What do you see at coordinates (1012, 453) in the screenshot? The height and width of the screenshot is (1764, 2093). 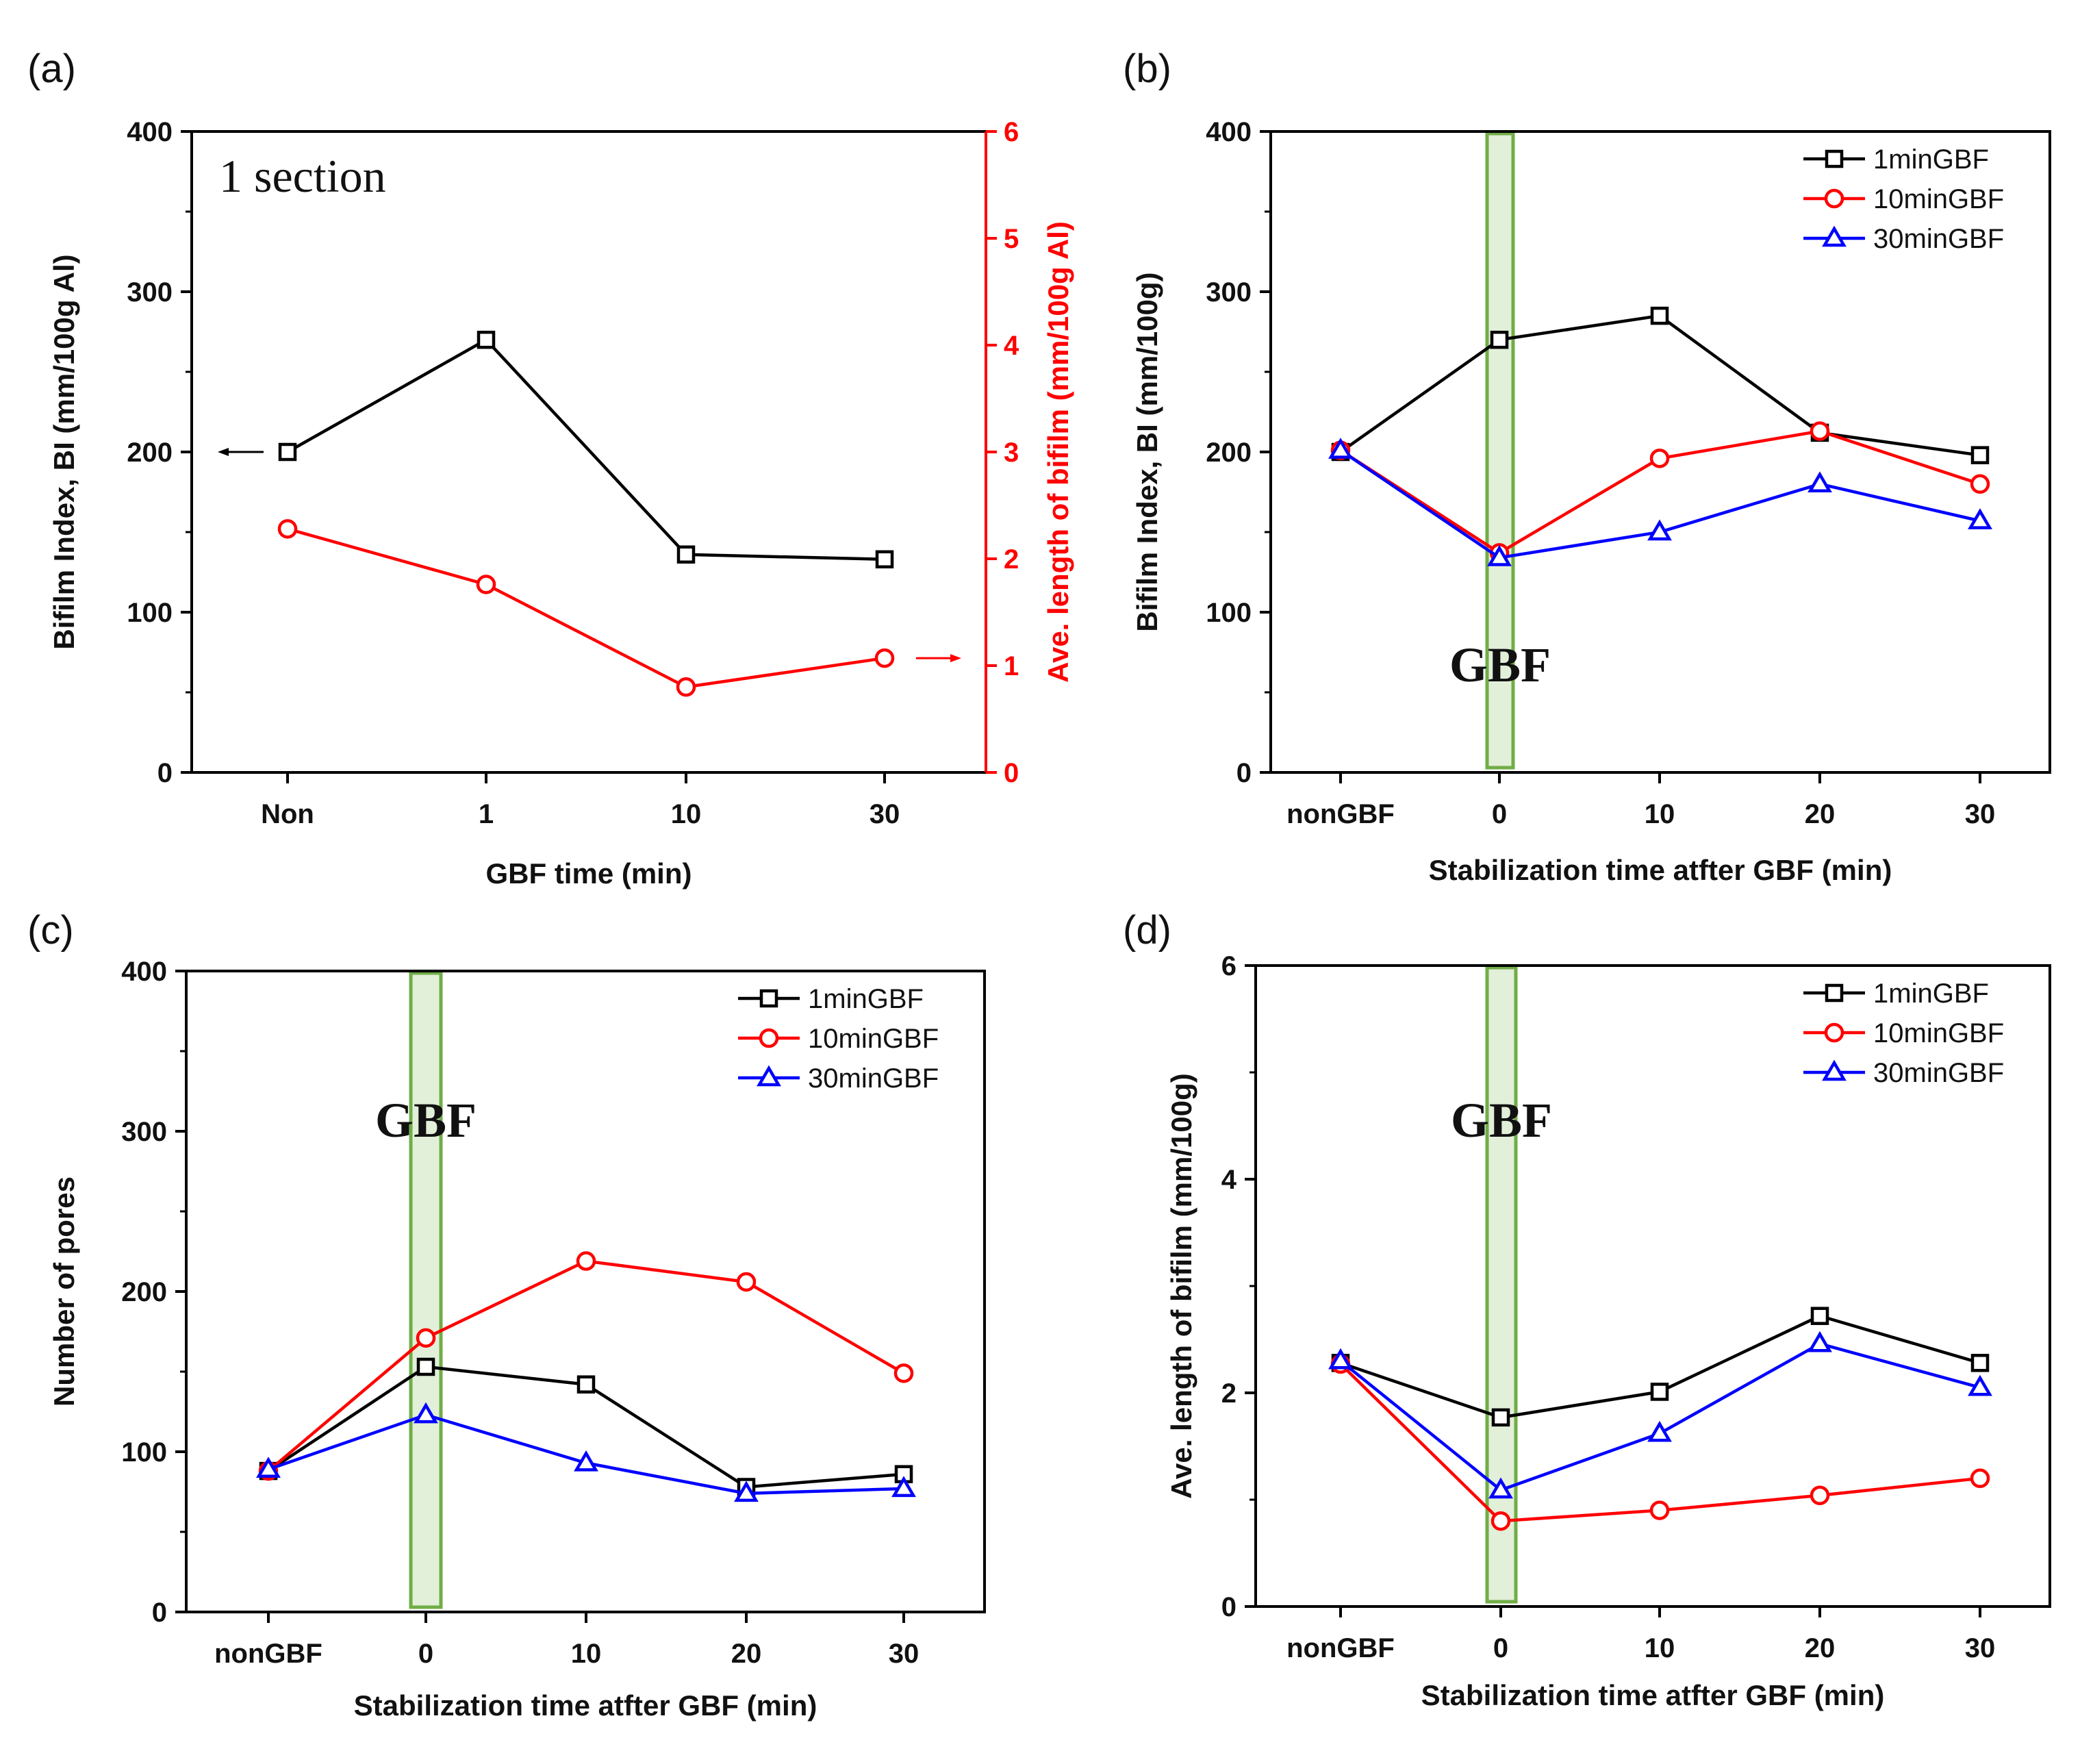 I see `y2-tick-label: 3` at bounding box center [1012, 453].